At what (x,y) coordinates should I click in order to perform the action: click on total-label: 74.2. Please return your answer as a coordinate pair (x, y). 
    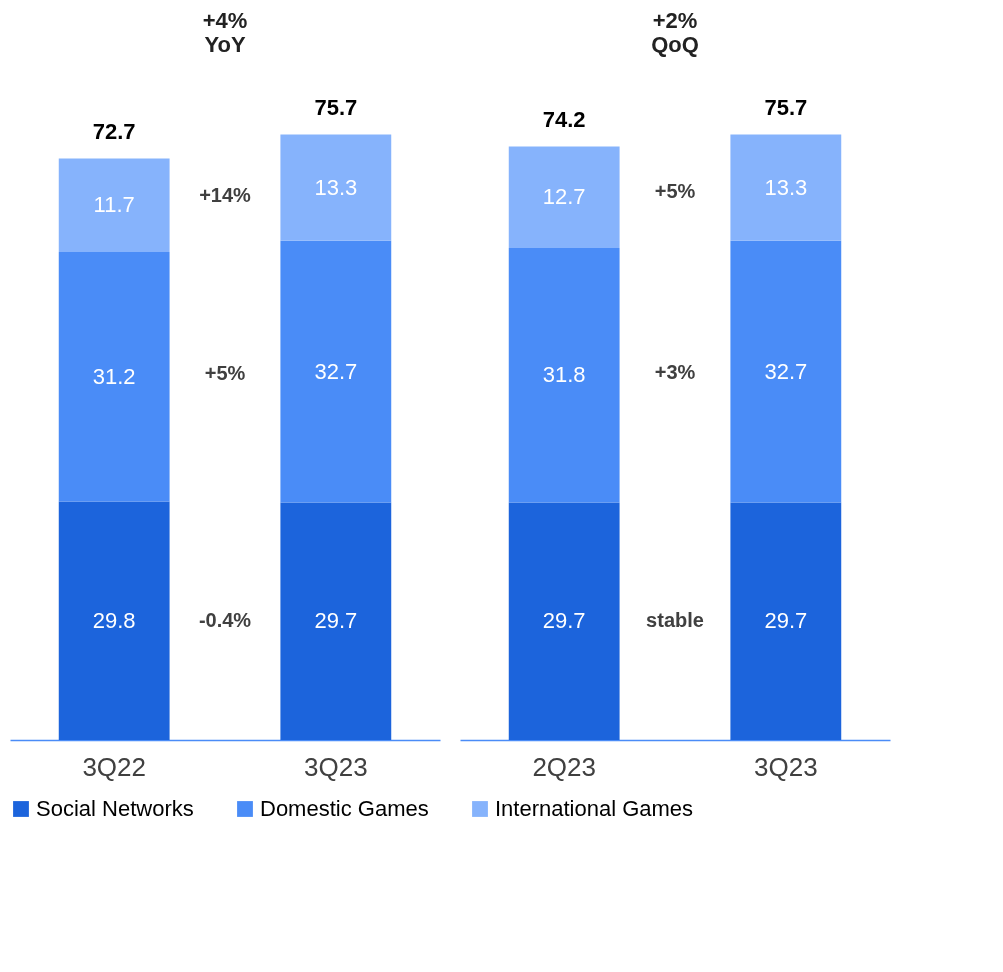
    Looking at the image, I should click on (564, 120).